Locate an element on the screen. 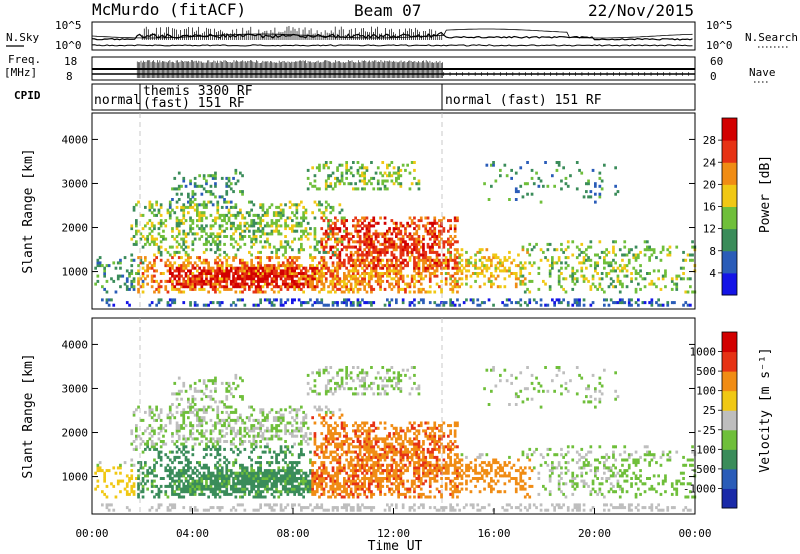 This screenshot has height=554, width=800. cpid-mode-fast: (fast) 151 RF is located at coordinates (194, 103).